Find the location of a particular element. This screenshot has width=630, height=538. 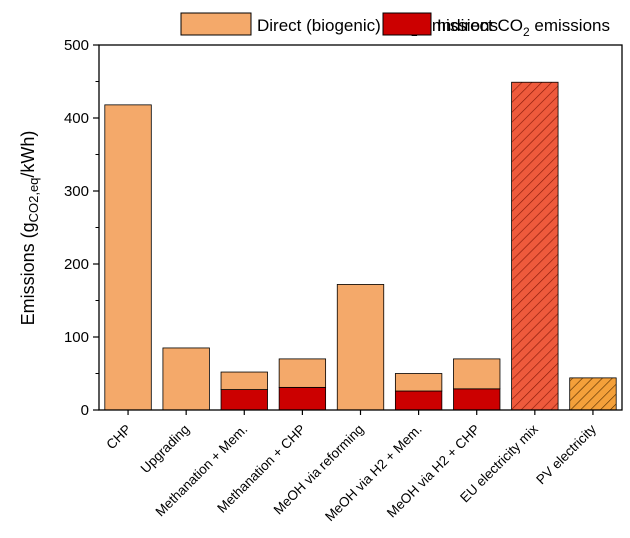

y-tick-label: 300 is located at coordinates (76, 191).